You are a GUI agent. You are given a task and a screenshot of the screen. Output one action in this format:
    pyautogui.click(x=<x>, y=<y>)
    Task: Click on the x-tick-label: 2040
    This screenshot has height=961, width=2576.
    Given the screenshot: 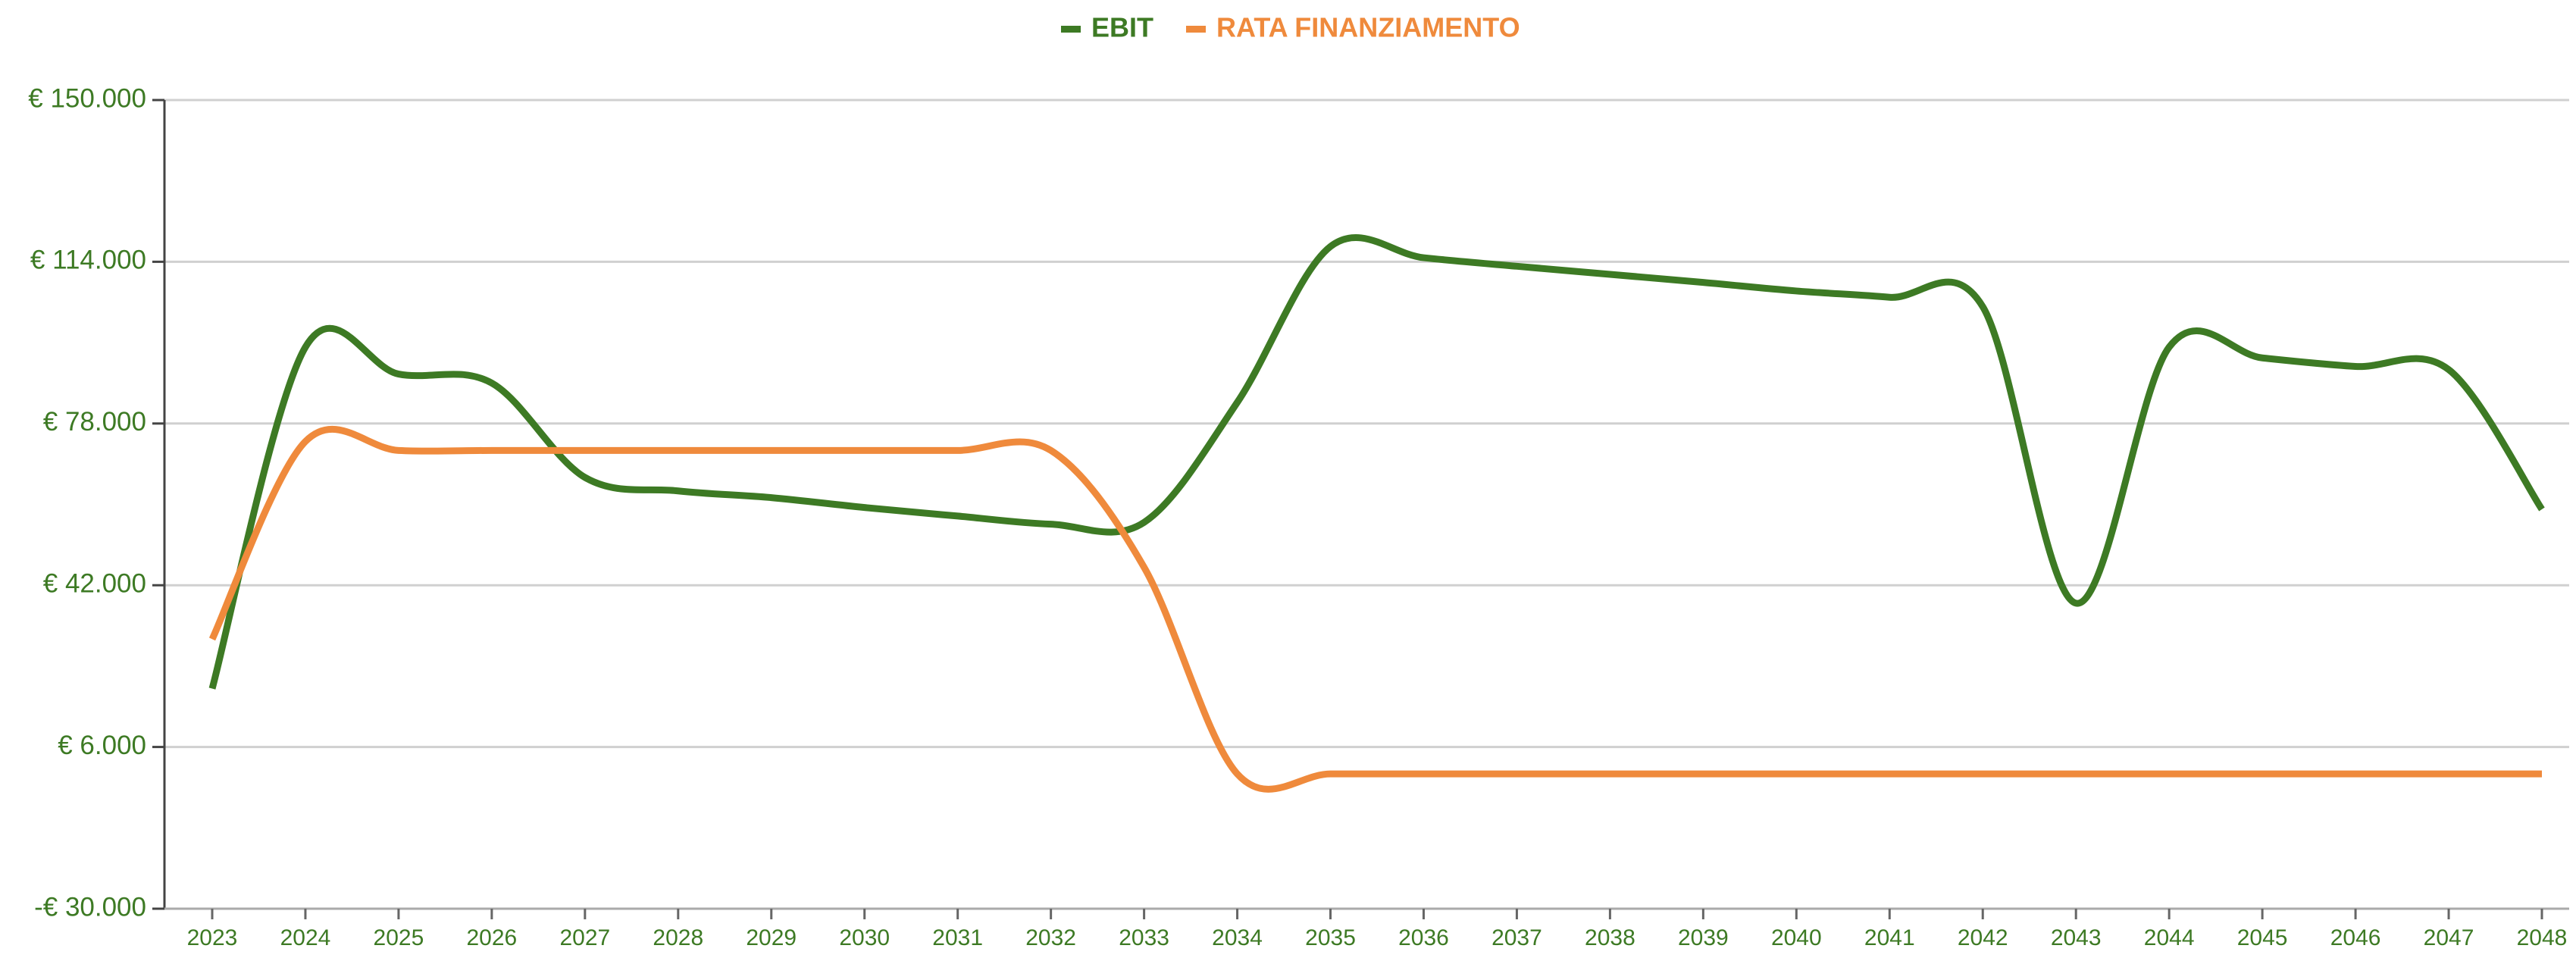 What is the action you would take?
    pyautogui.click(x=1796, y=937)
    